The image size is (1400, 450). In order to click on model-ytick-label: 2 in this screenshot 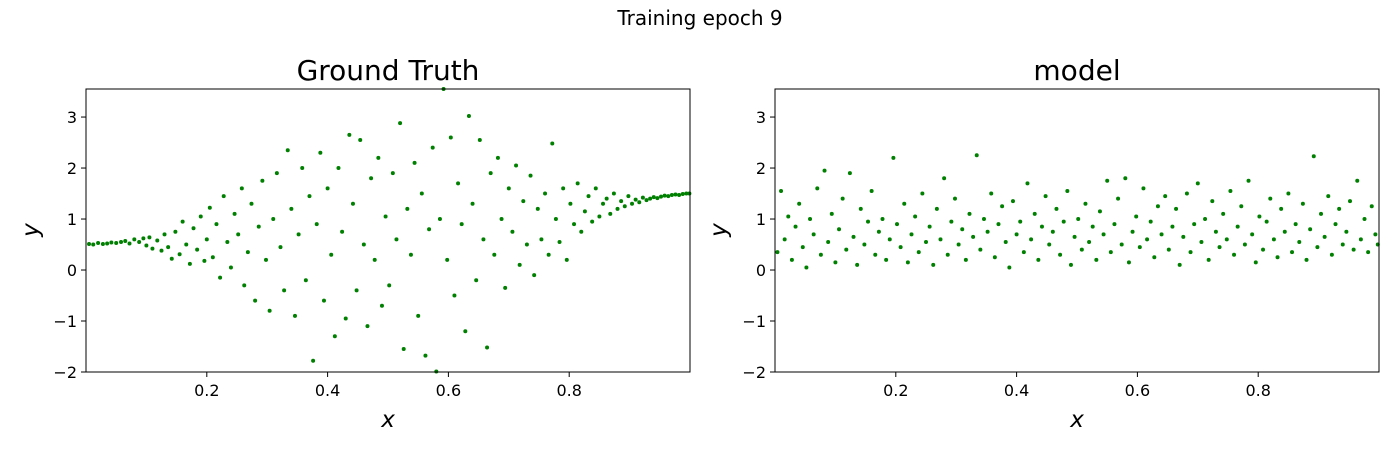, I will do `click(761, 168)`.